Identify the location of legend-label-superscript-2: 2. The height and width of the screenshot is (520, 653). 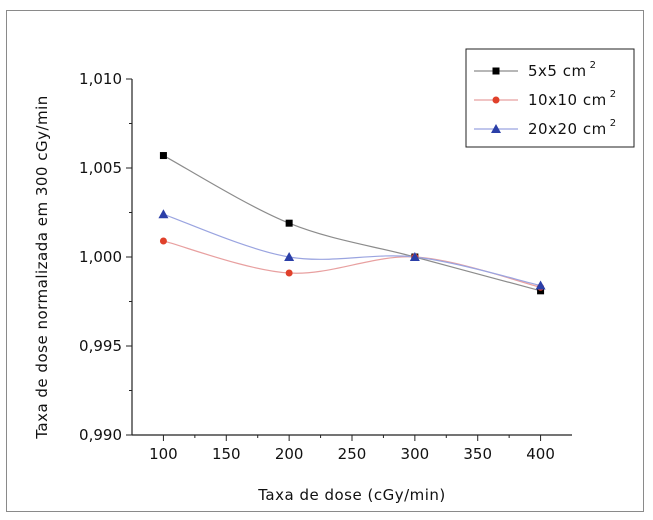
(613, 123).